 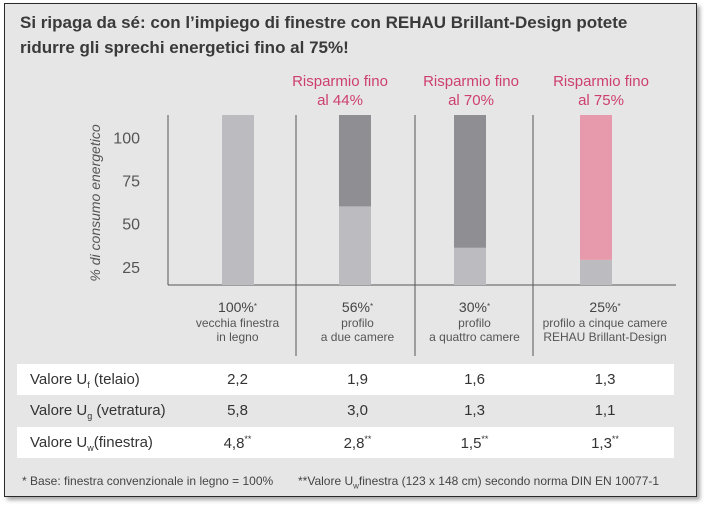 What do you see at coordinates (474, 379) in the screenshot?
I see `table-cell: 1,6` at bounding box center [474, 379].